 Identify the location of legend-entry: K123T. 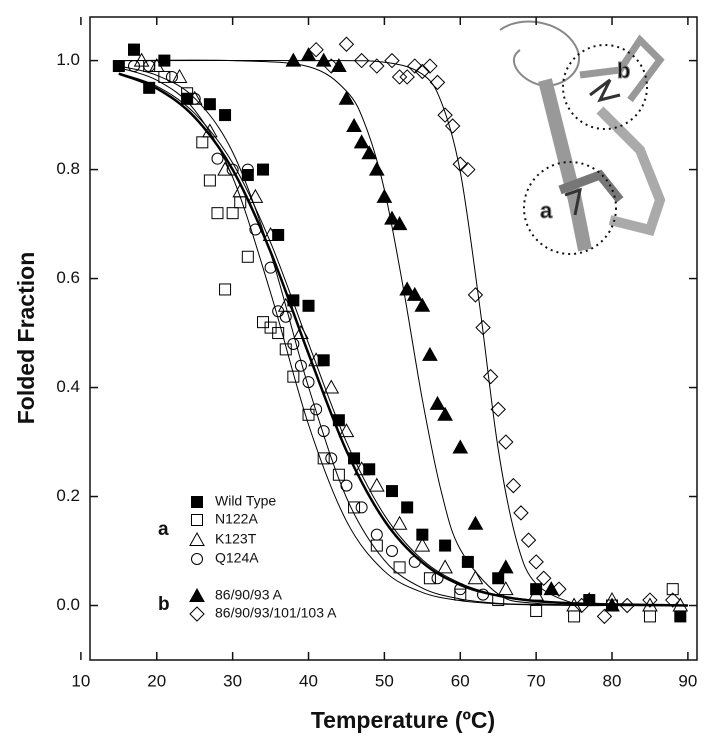
(223, 539).